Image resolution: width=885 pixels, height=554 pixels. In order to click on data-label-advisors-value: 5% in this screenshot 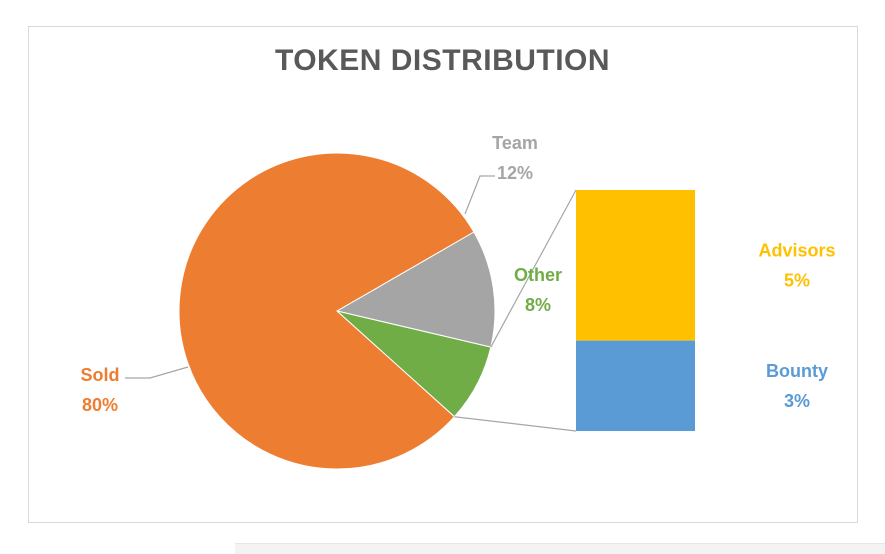, I will do `click(797, 280)`.